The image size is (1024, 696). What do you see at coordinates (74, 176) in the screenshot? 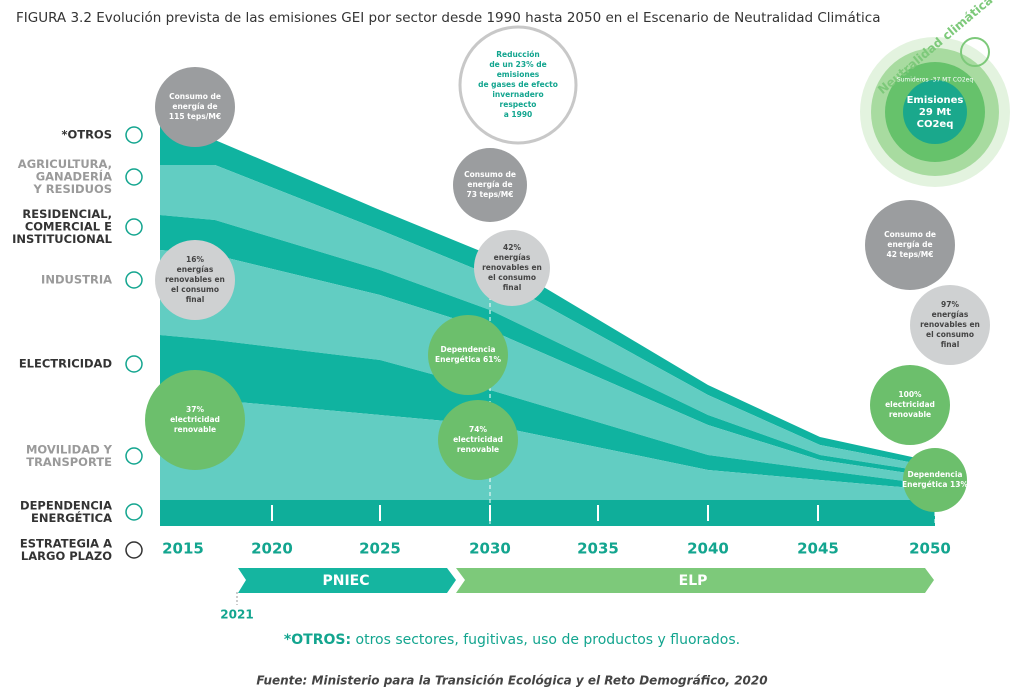
I see `sector-label: GANADERÍA` at bounding box center [74, 176].